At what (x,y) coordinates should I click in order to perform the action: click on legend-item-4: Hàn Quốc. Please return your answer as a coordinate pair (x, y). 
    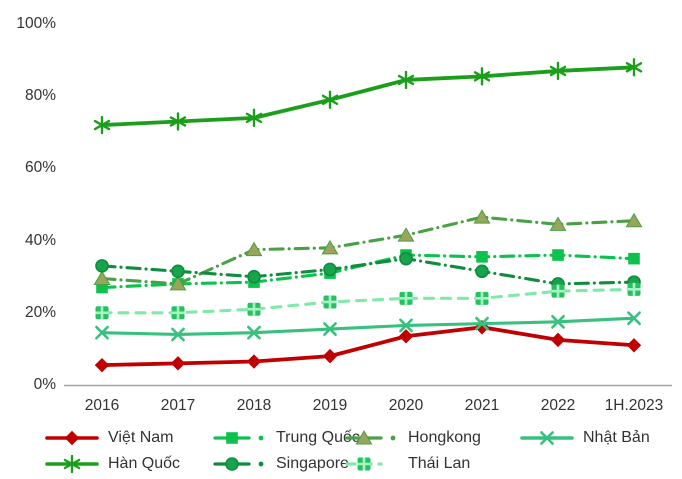
    Looking at the image, I should click on (112, 464).